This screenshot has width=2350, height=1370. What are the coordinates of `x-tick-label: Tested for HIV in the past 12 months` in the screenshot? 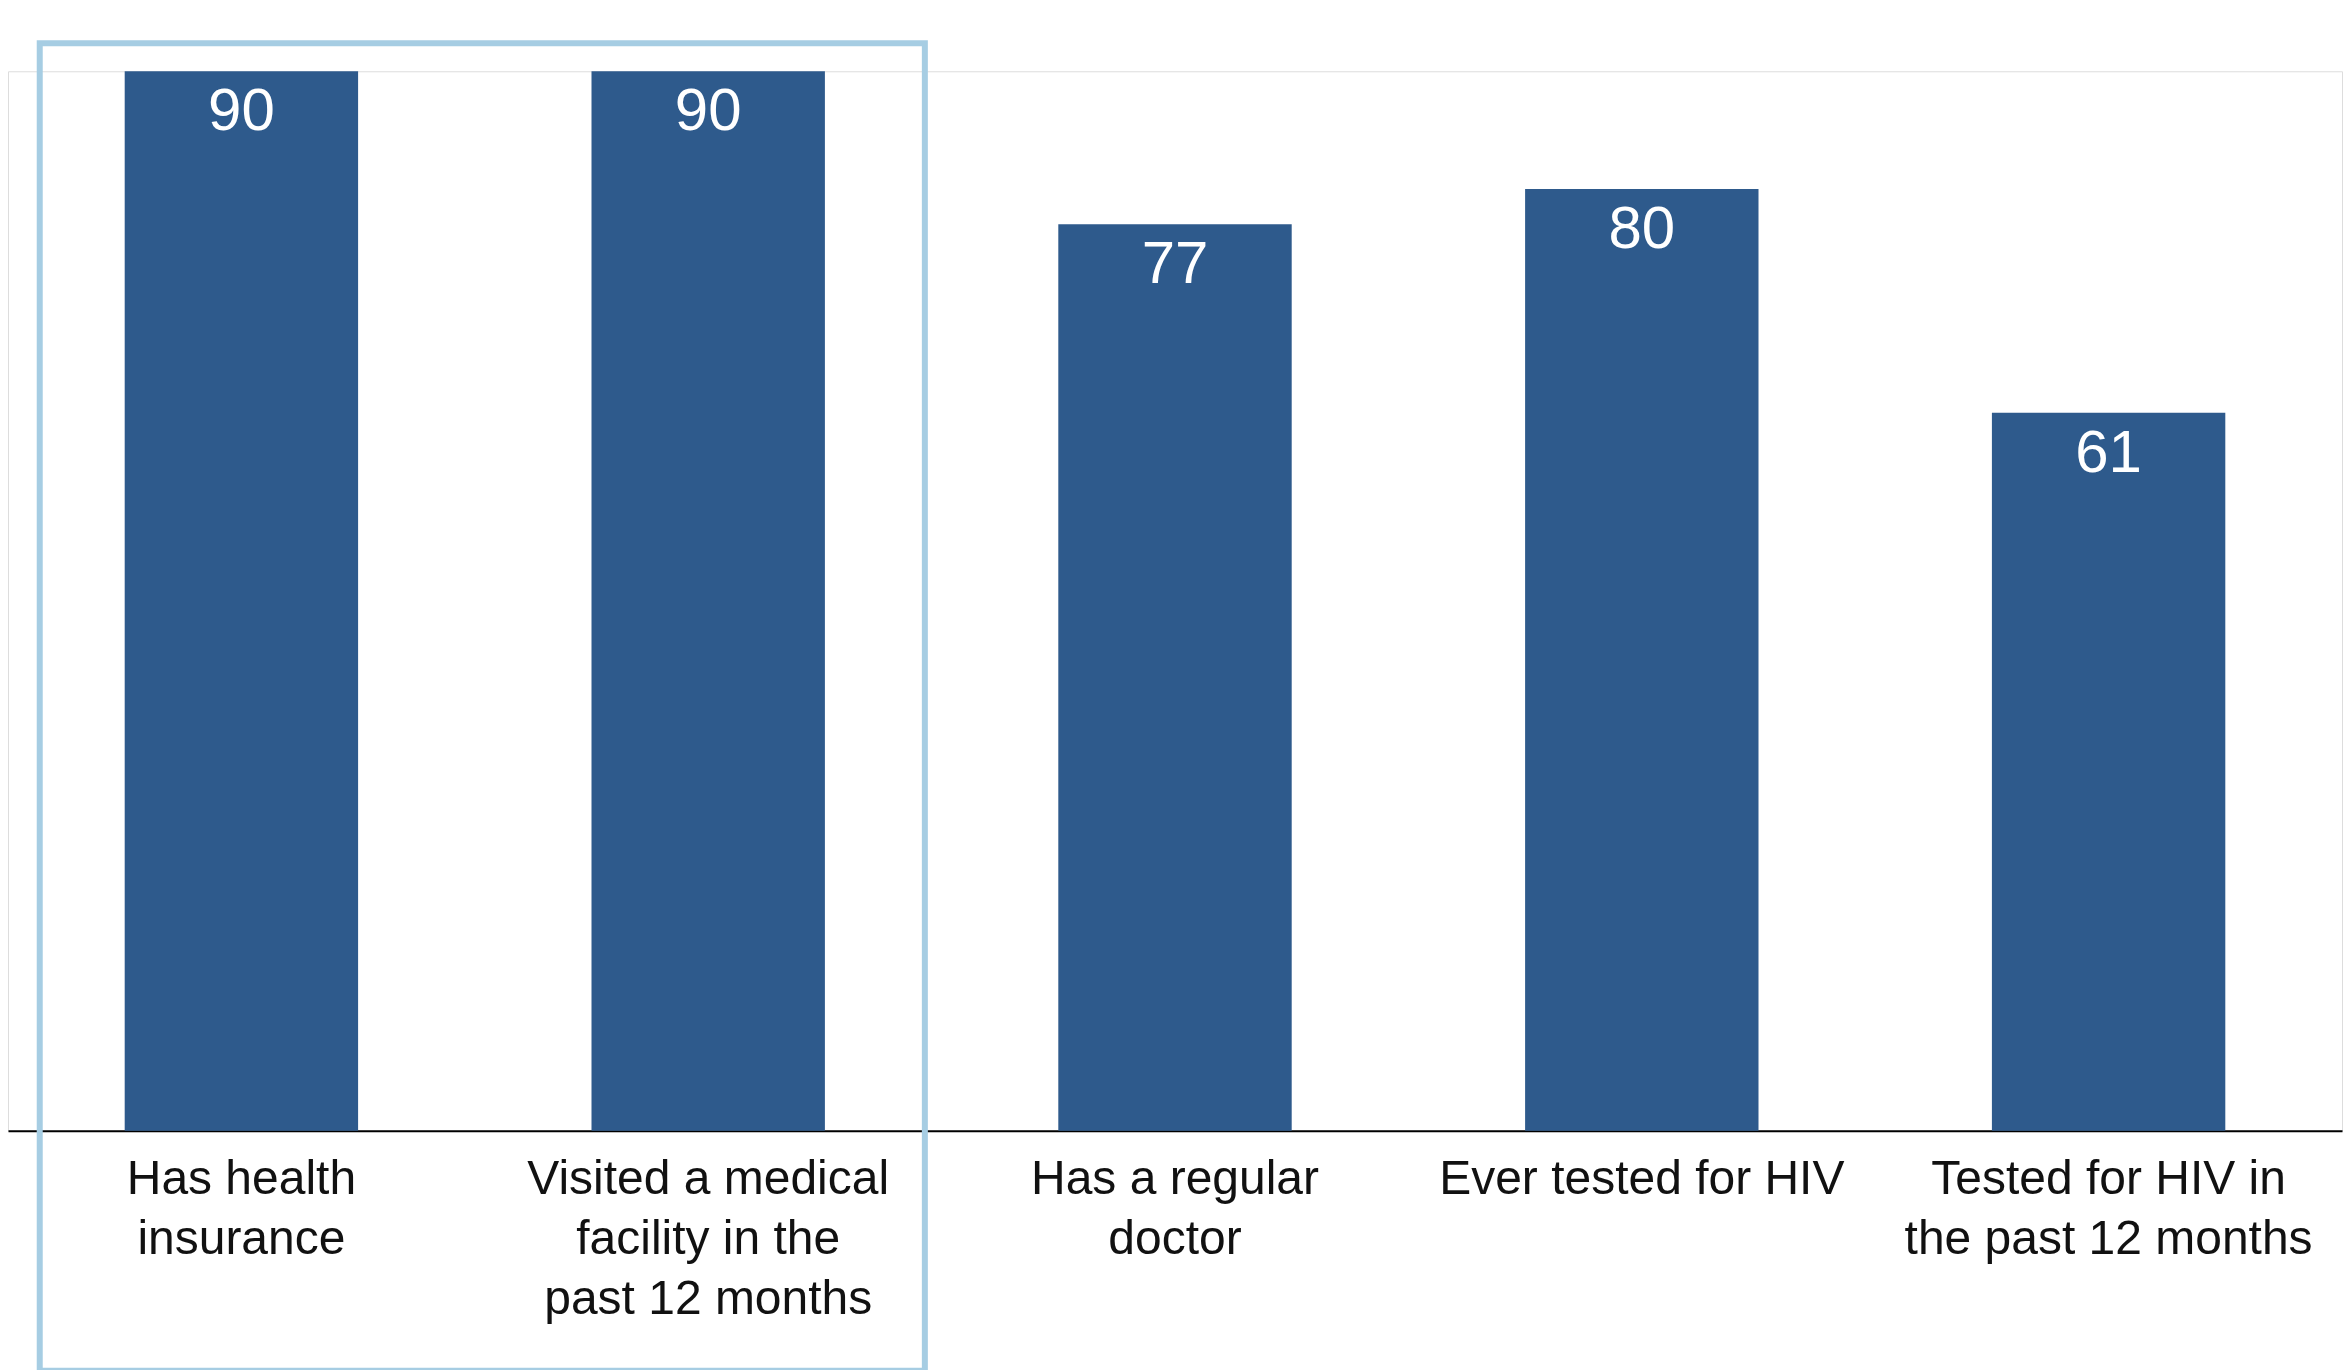 It's located at (2108, 1208).